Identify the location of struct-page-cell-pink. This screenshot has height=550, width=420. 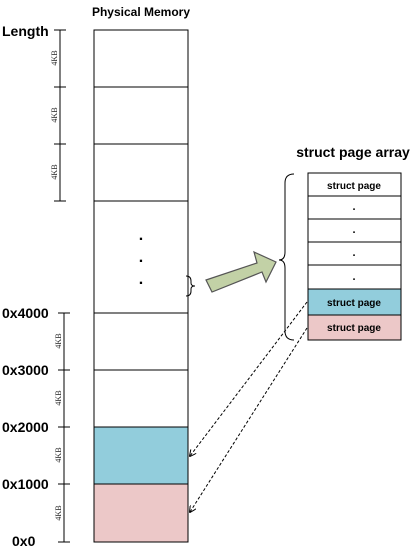
(354, 327).